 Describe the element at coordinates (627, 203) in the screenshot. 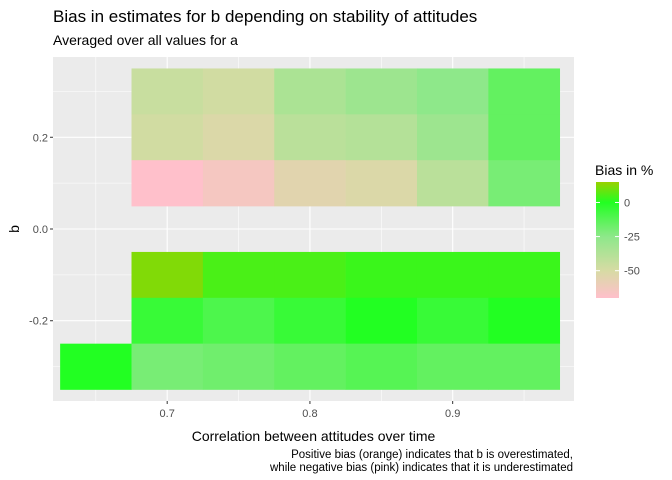

I see `legend-tick-label: 0` at that location.